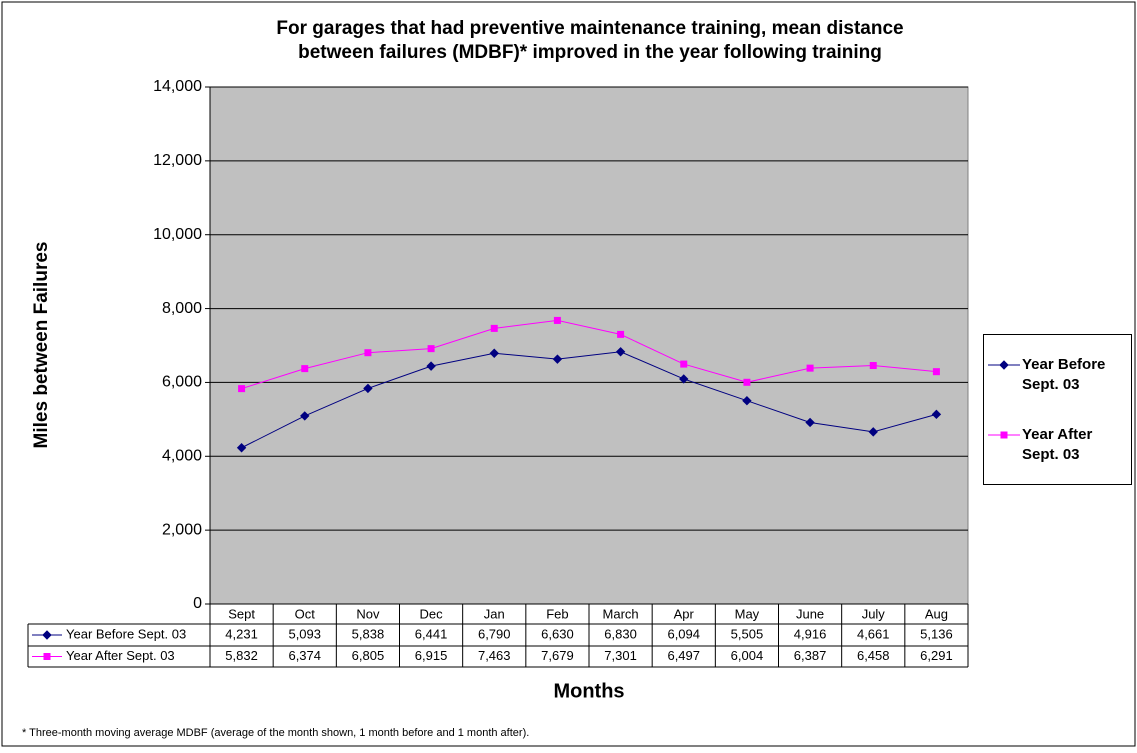 This screenshot has height=753, width=1137. Describe the element at coordinates (1057, 444) in the screenshot. I see `legend-label: Year After Sept. 03` at that location.